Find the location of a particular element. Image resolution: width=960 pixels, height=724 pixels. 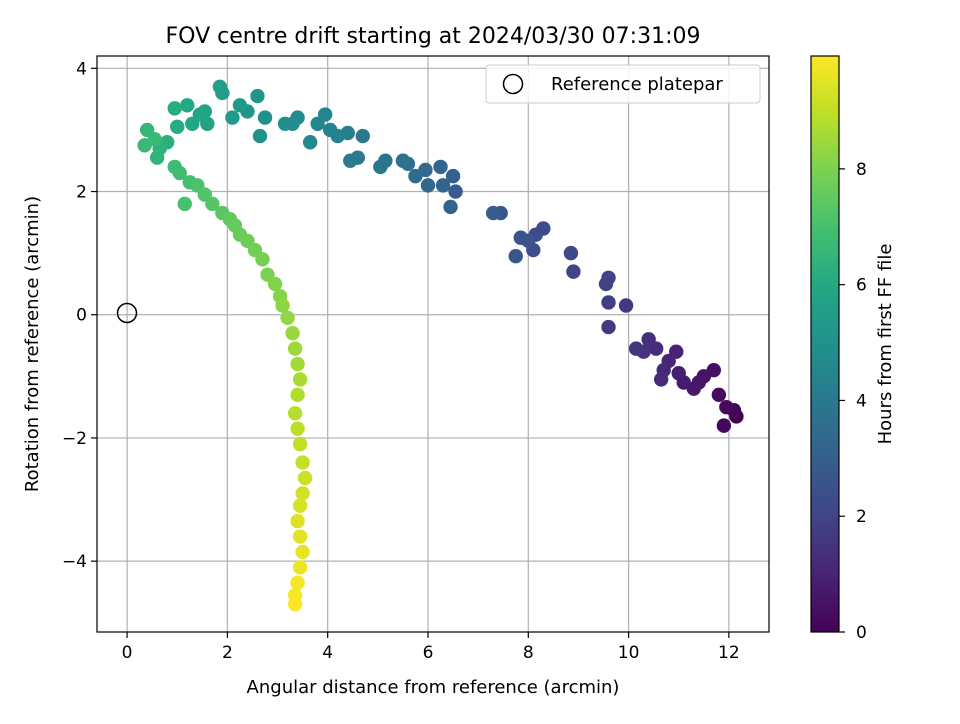

y-tick-label: −4 is located at coordinates (74, 562).